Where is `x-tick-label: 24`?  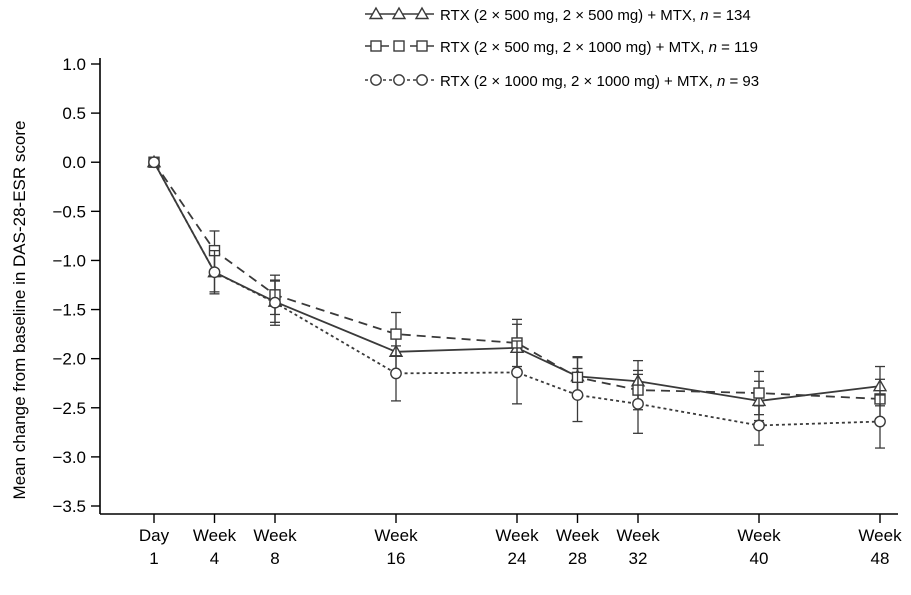
x-tick-label: 24 is located at coordinates (517, 558).